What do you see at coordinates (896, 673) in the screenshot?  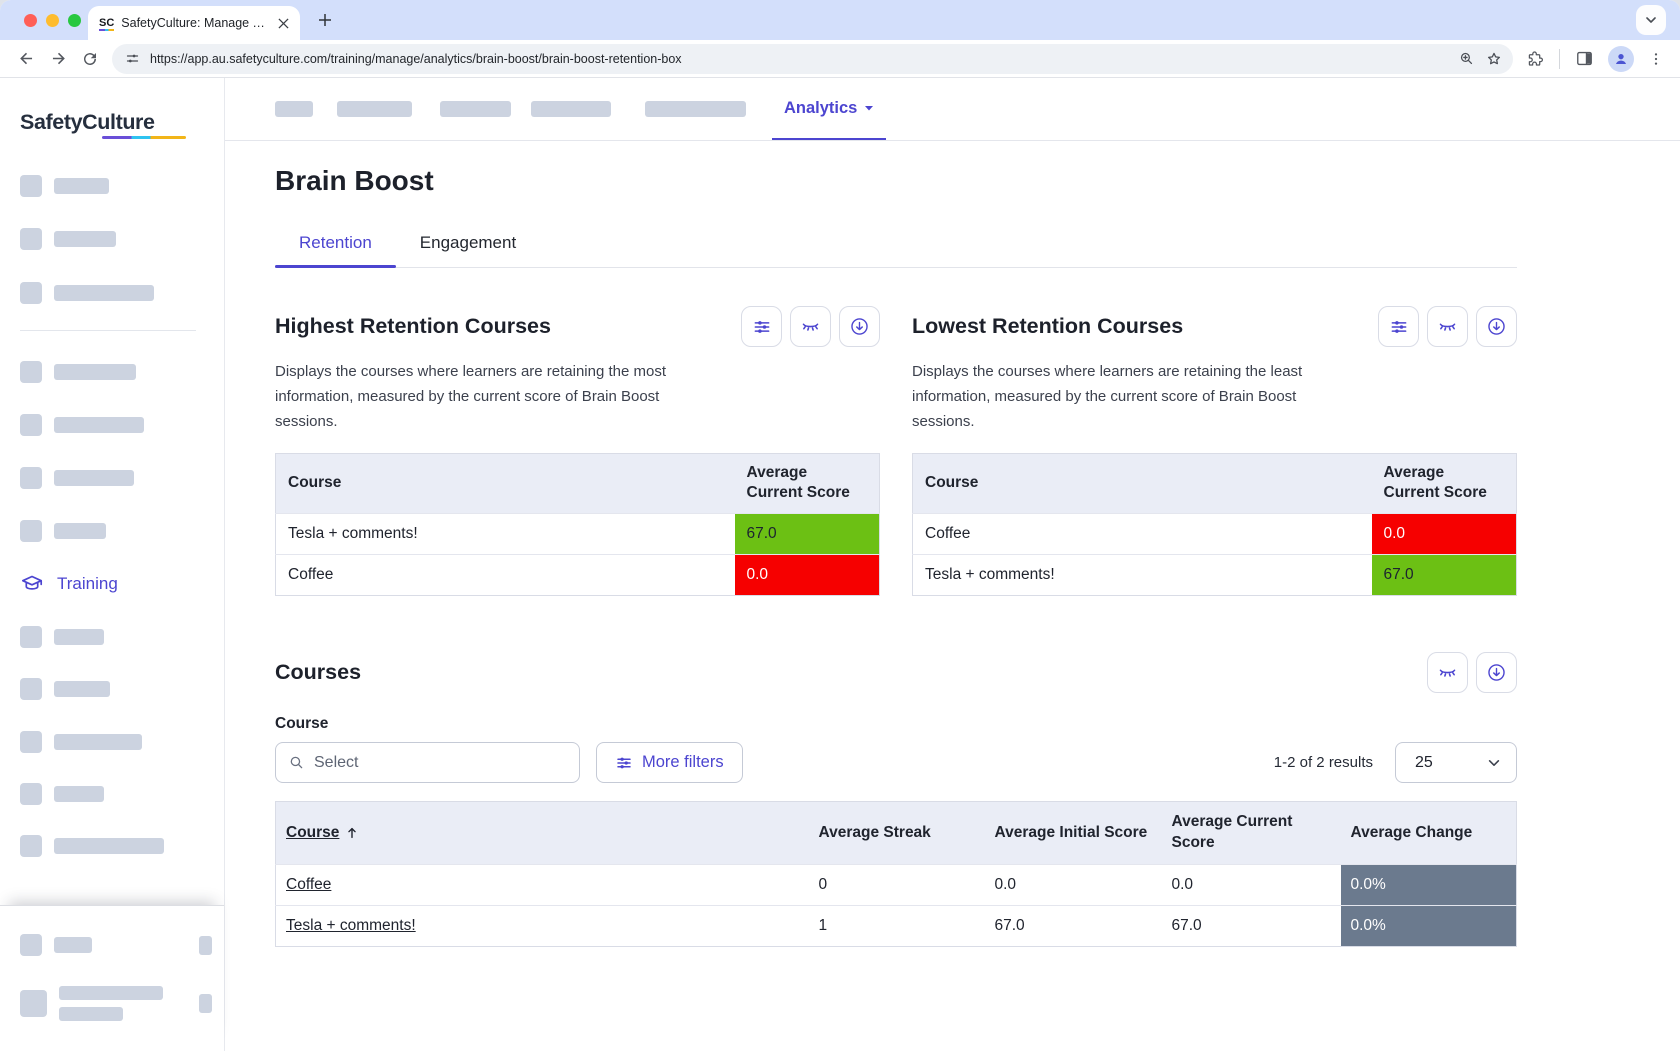 I see `courses-section-header: Courses` at bounding box center [896, 673].